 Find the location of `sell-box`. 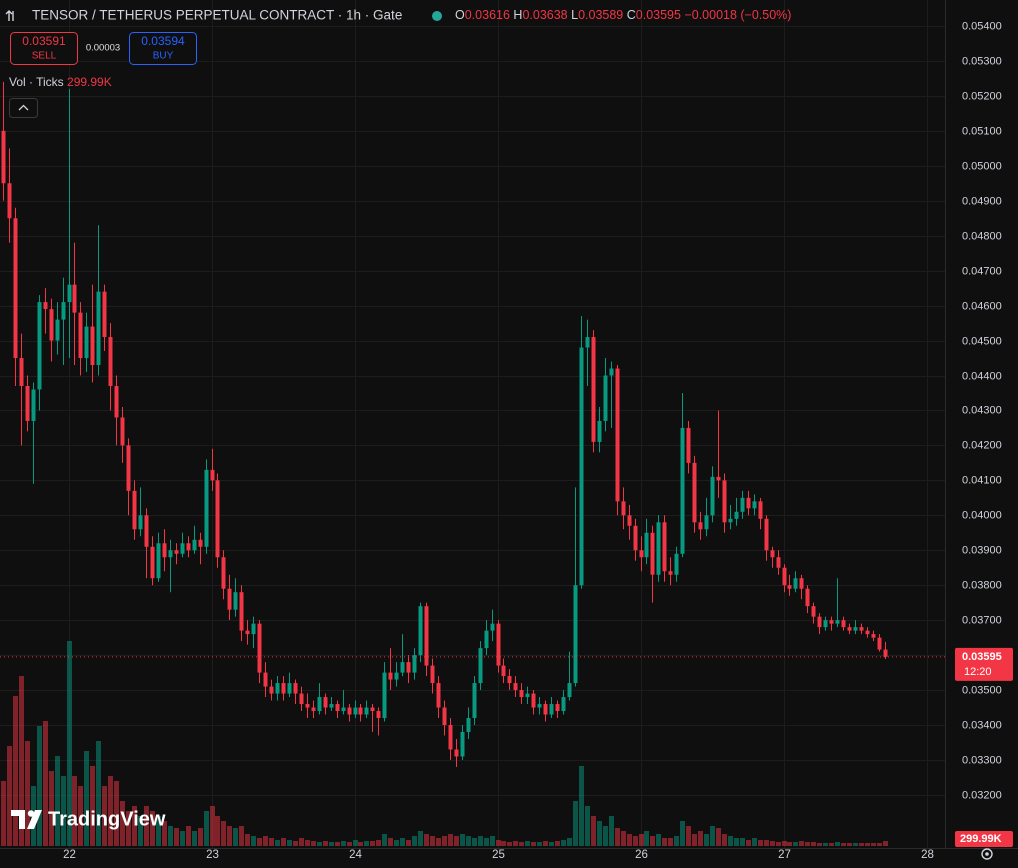

sell-box is located at coordinates (44, 48).